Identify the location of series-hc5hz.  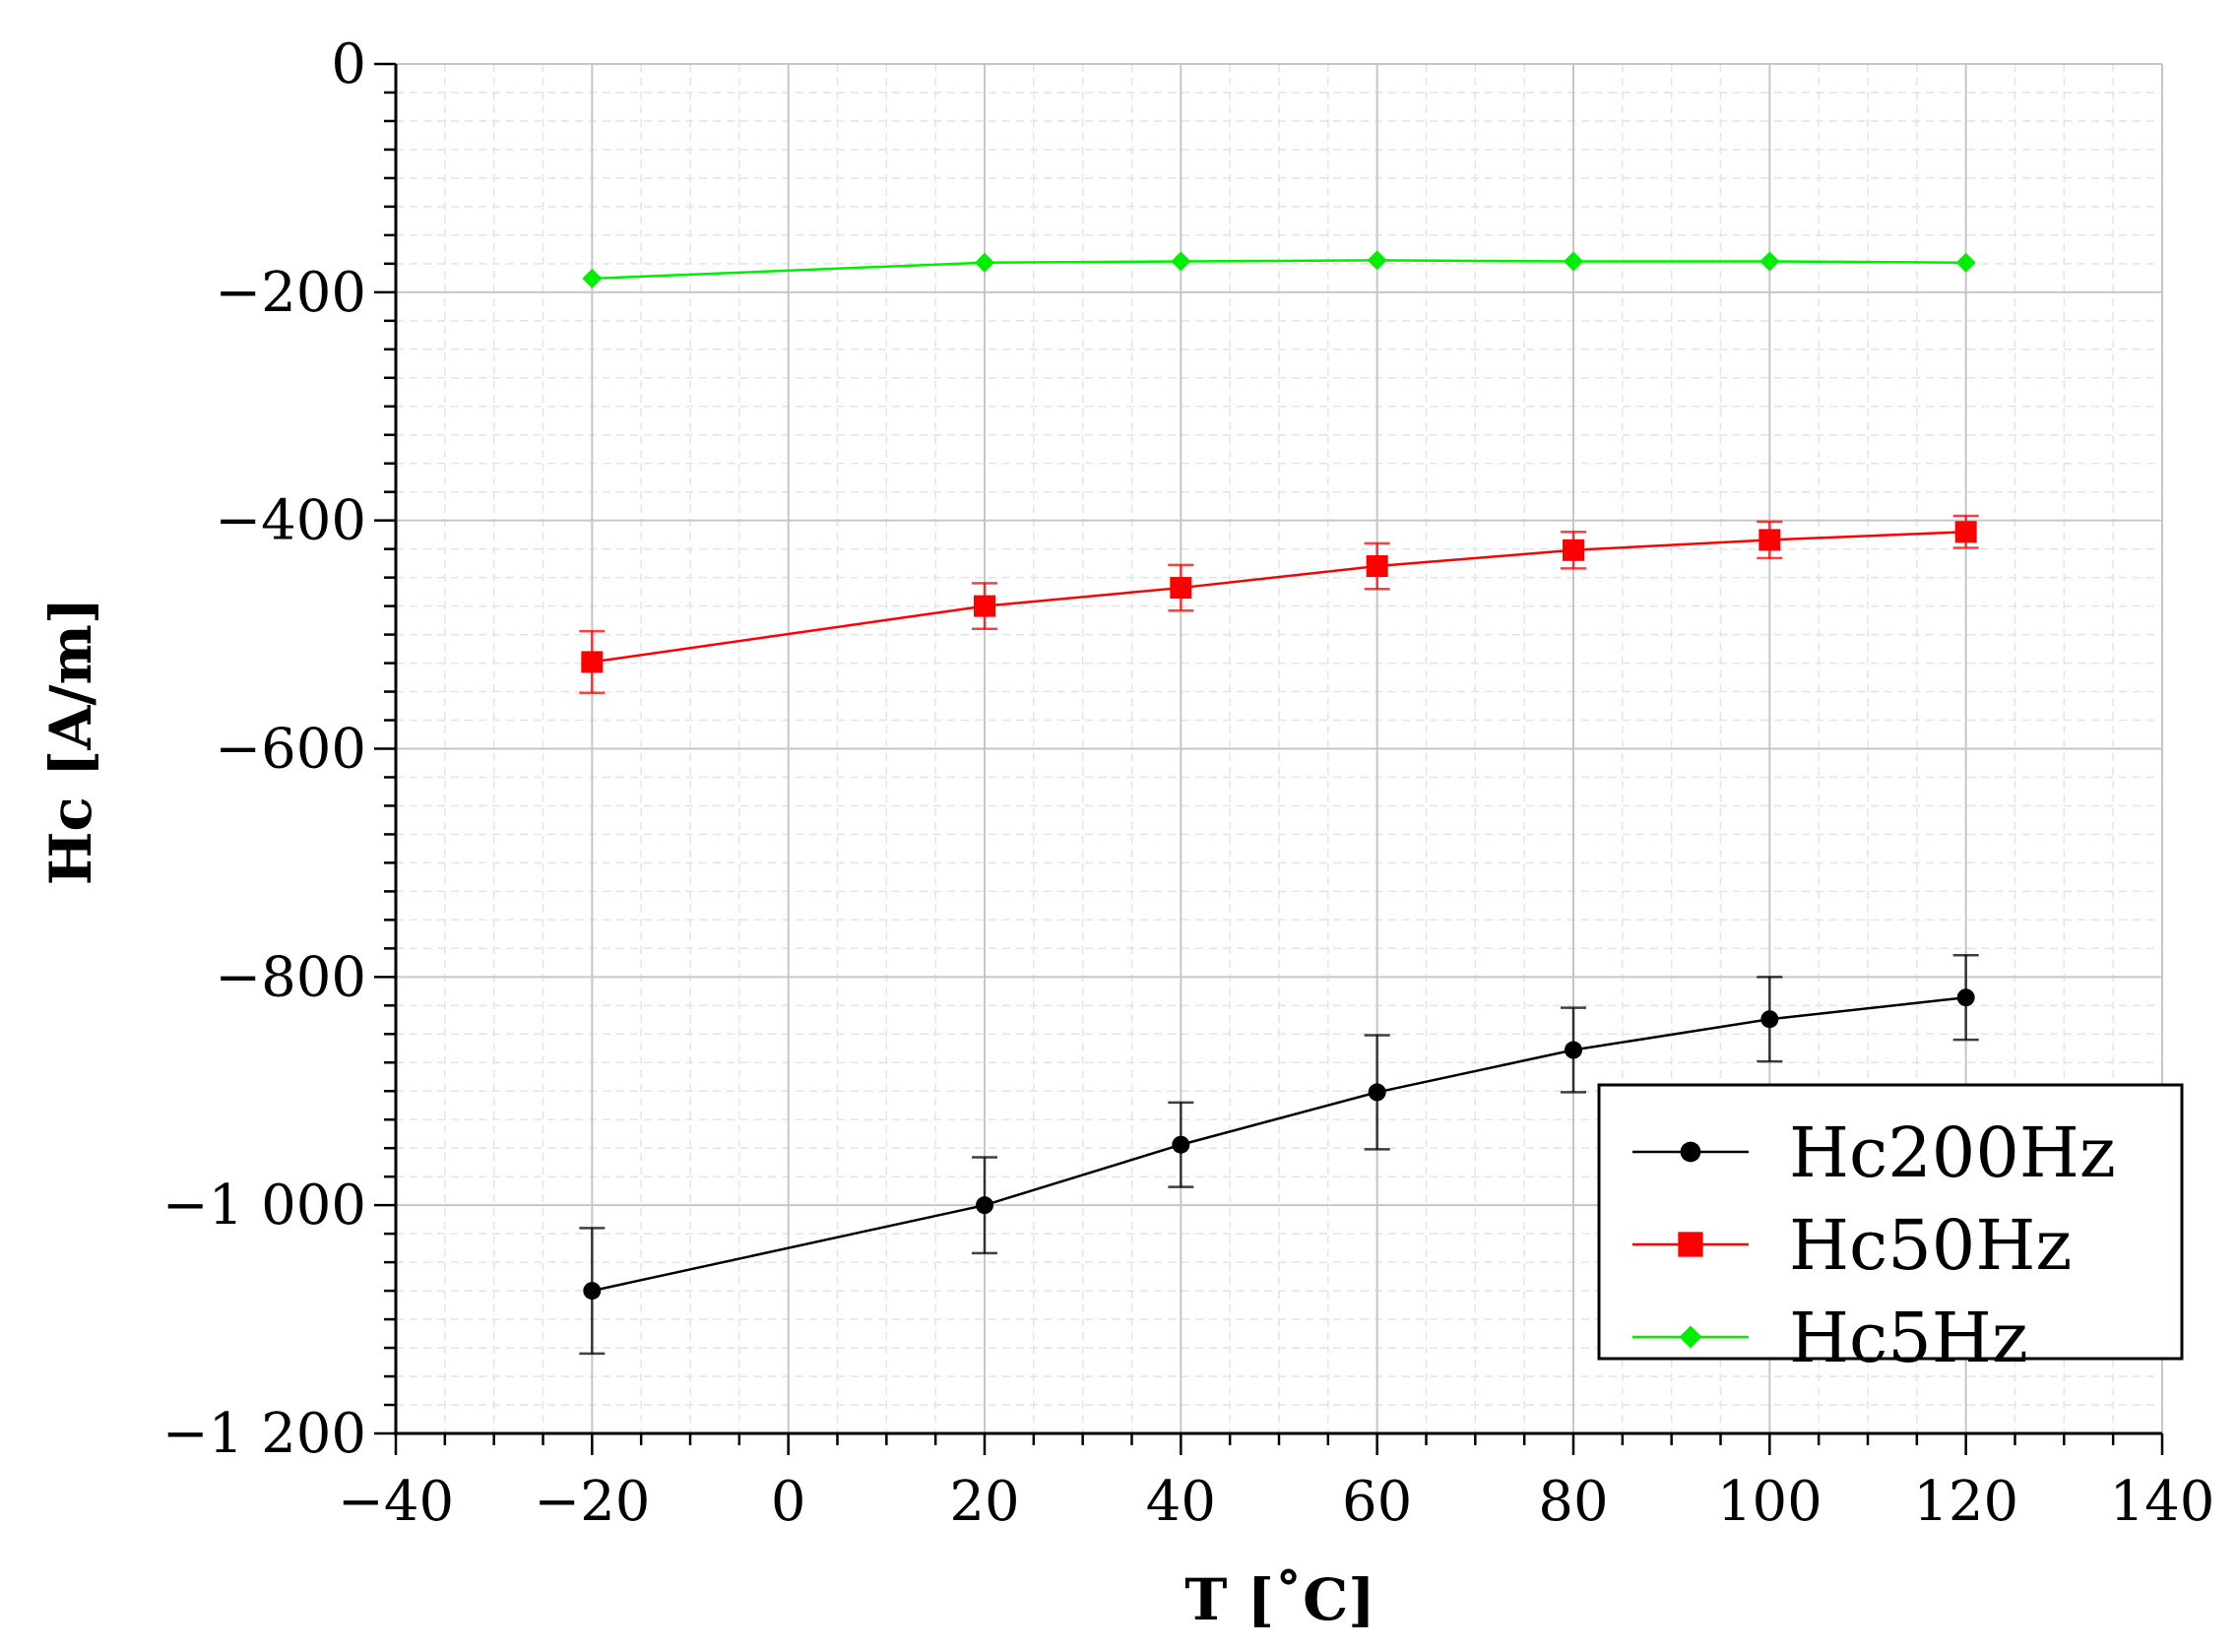
(1279, 269).